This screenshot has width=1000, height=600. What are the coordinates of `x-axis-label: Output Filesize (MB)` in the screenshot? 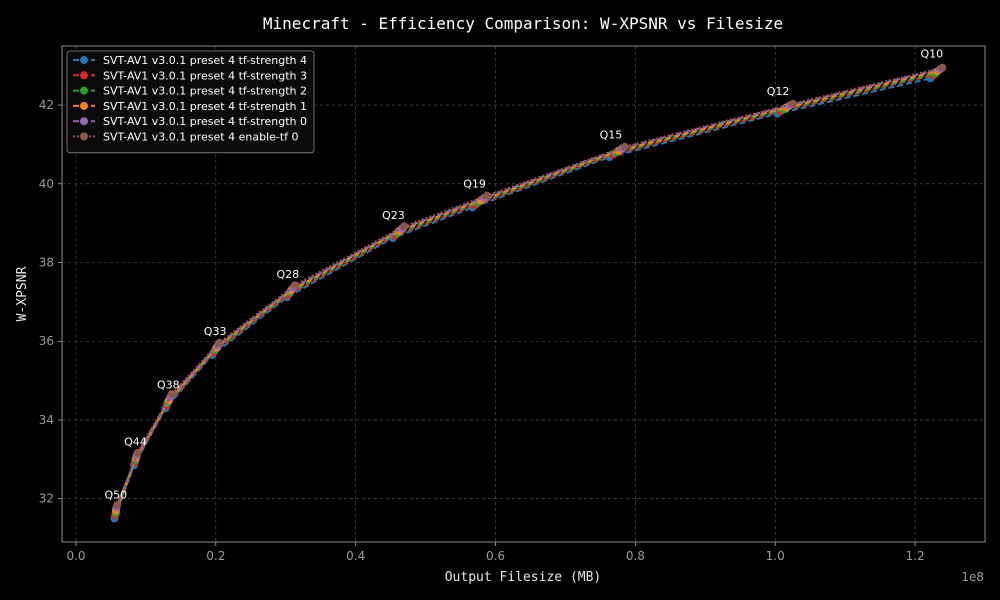 It's located at (523, 577).